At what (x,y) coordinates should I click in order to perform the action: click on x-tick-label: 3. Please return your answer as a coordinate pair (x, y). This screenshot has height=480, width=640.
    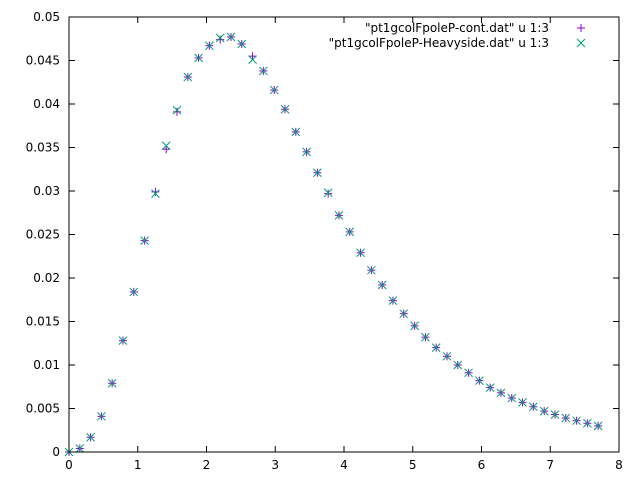
    Looking at the image, I should click on (275, 465).